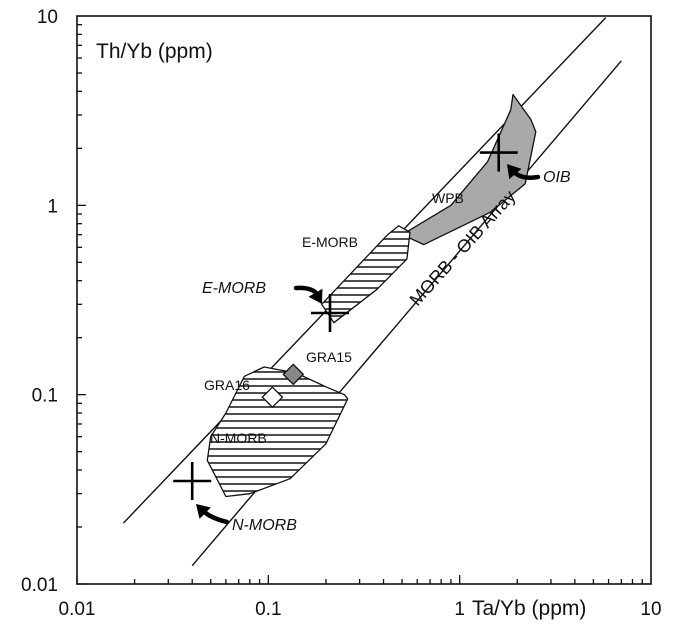 The height and width of the screenshot is (634, 678). Describe the element at coordinates (469, 169) in the screenshot. I see `field-wpb` at that location.